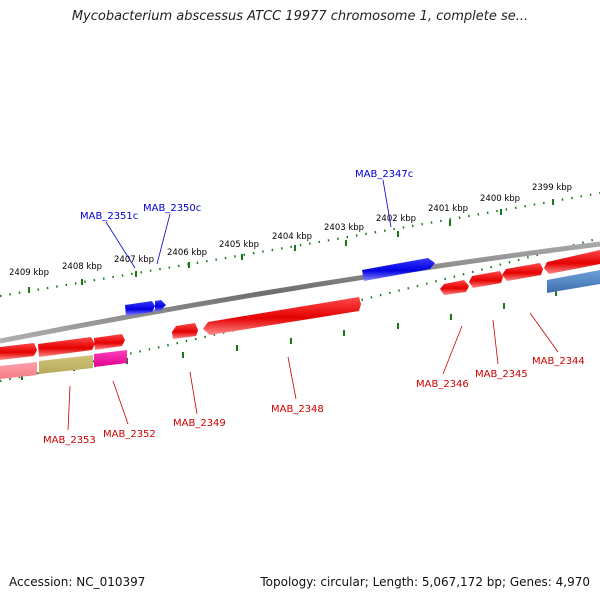  I want to click on gene-label: MAB_2345, so click(501, 374).